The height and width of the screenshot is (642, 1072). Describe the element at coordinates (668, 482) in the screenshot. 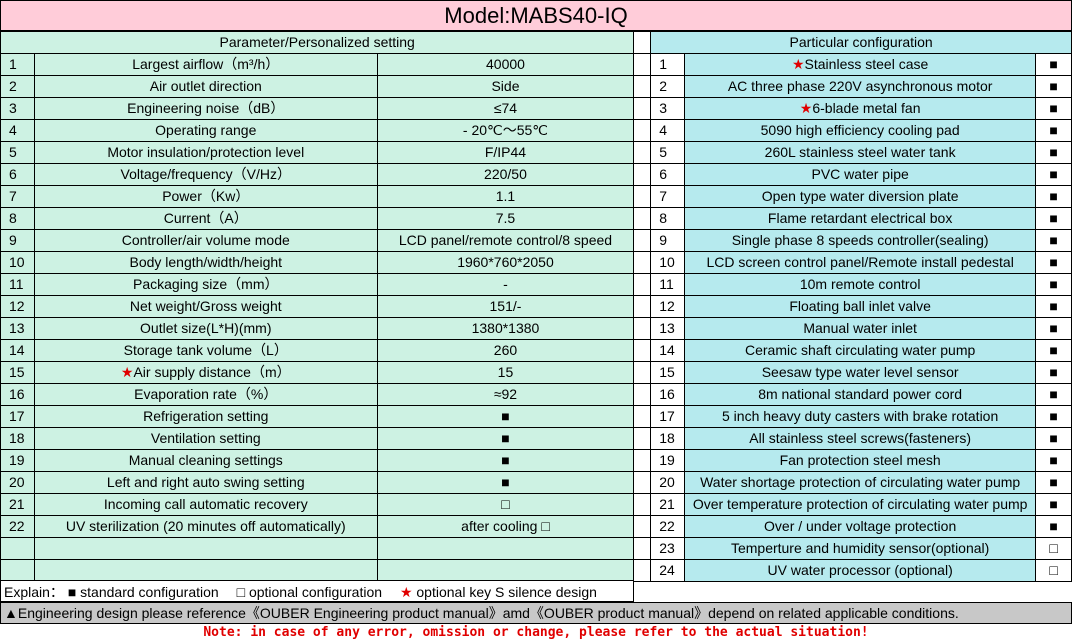

I see `config-number: 20` at that location.